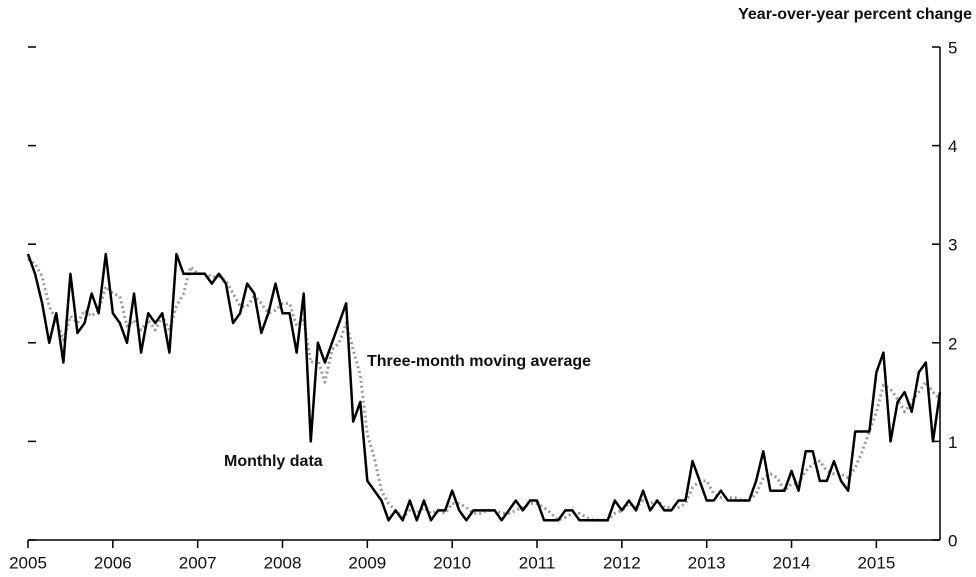  Describe the element at coordinates (283, 562) in the screenshot. I see `x-tick-label: 2008` at that location.